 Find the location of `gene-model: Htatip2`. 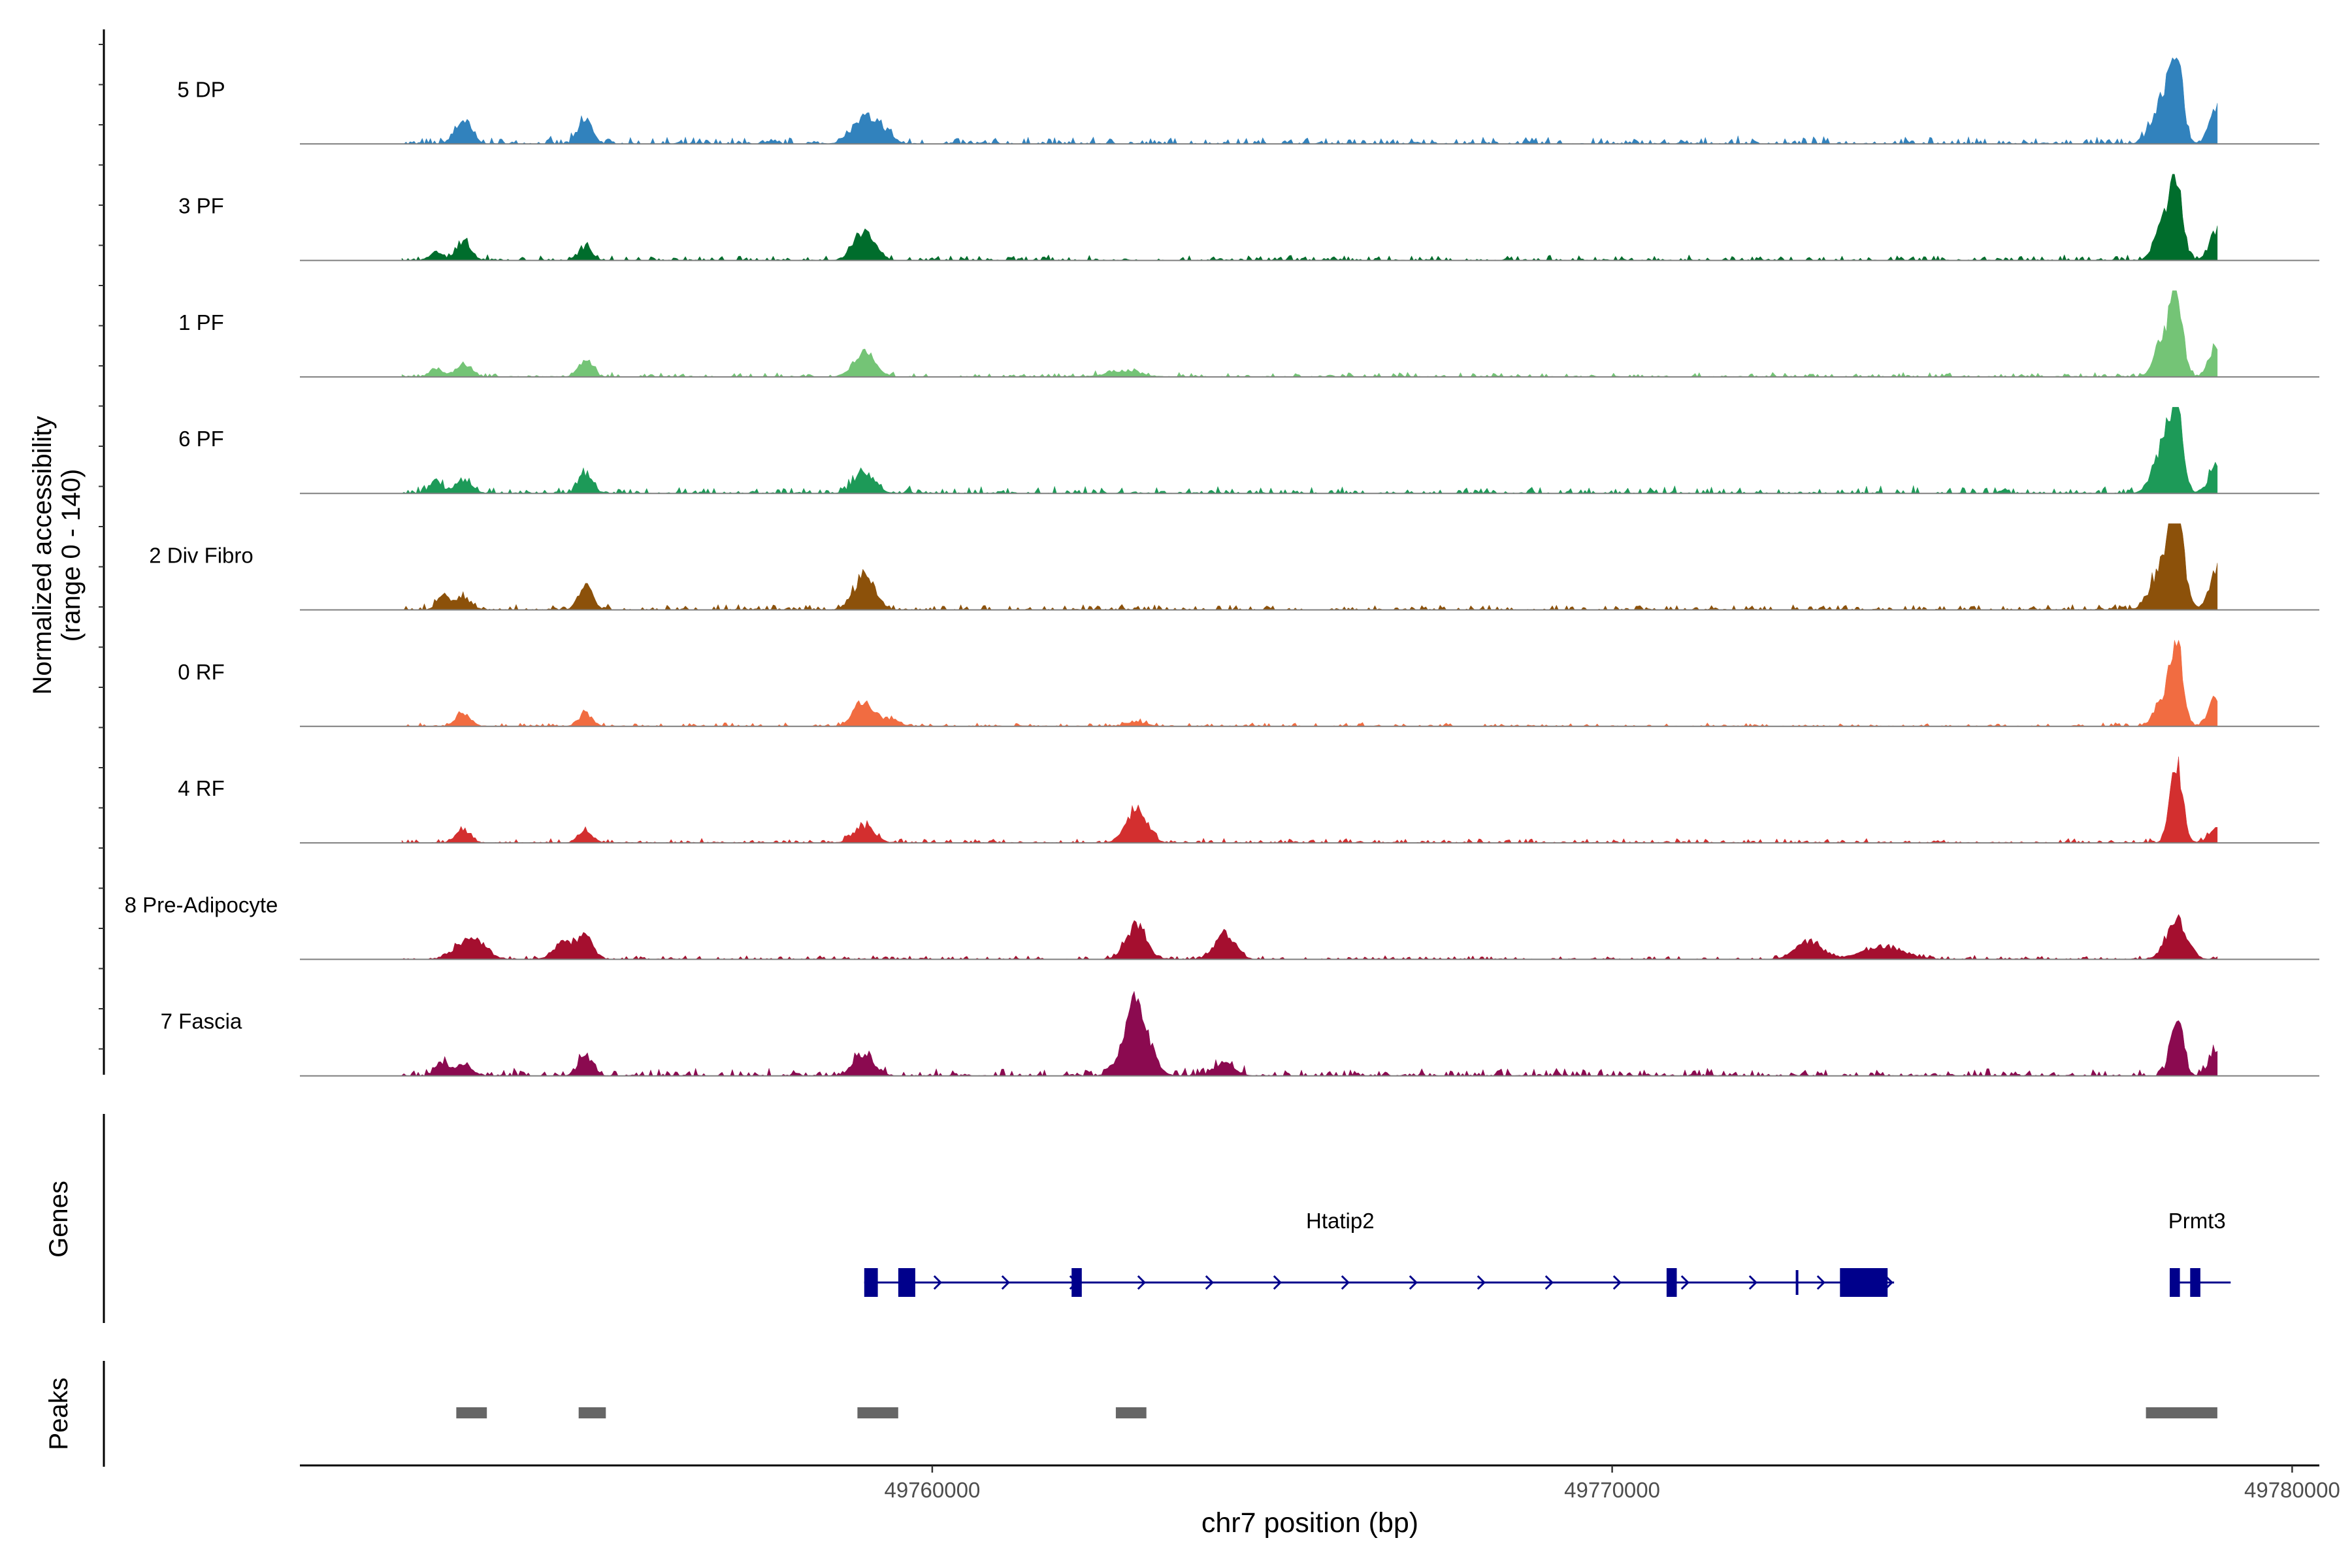

gene-model: Htatip2 is located at coordinates (1379, 1253).